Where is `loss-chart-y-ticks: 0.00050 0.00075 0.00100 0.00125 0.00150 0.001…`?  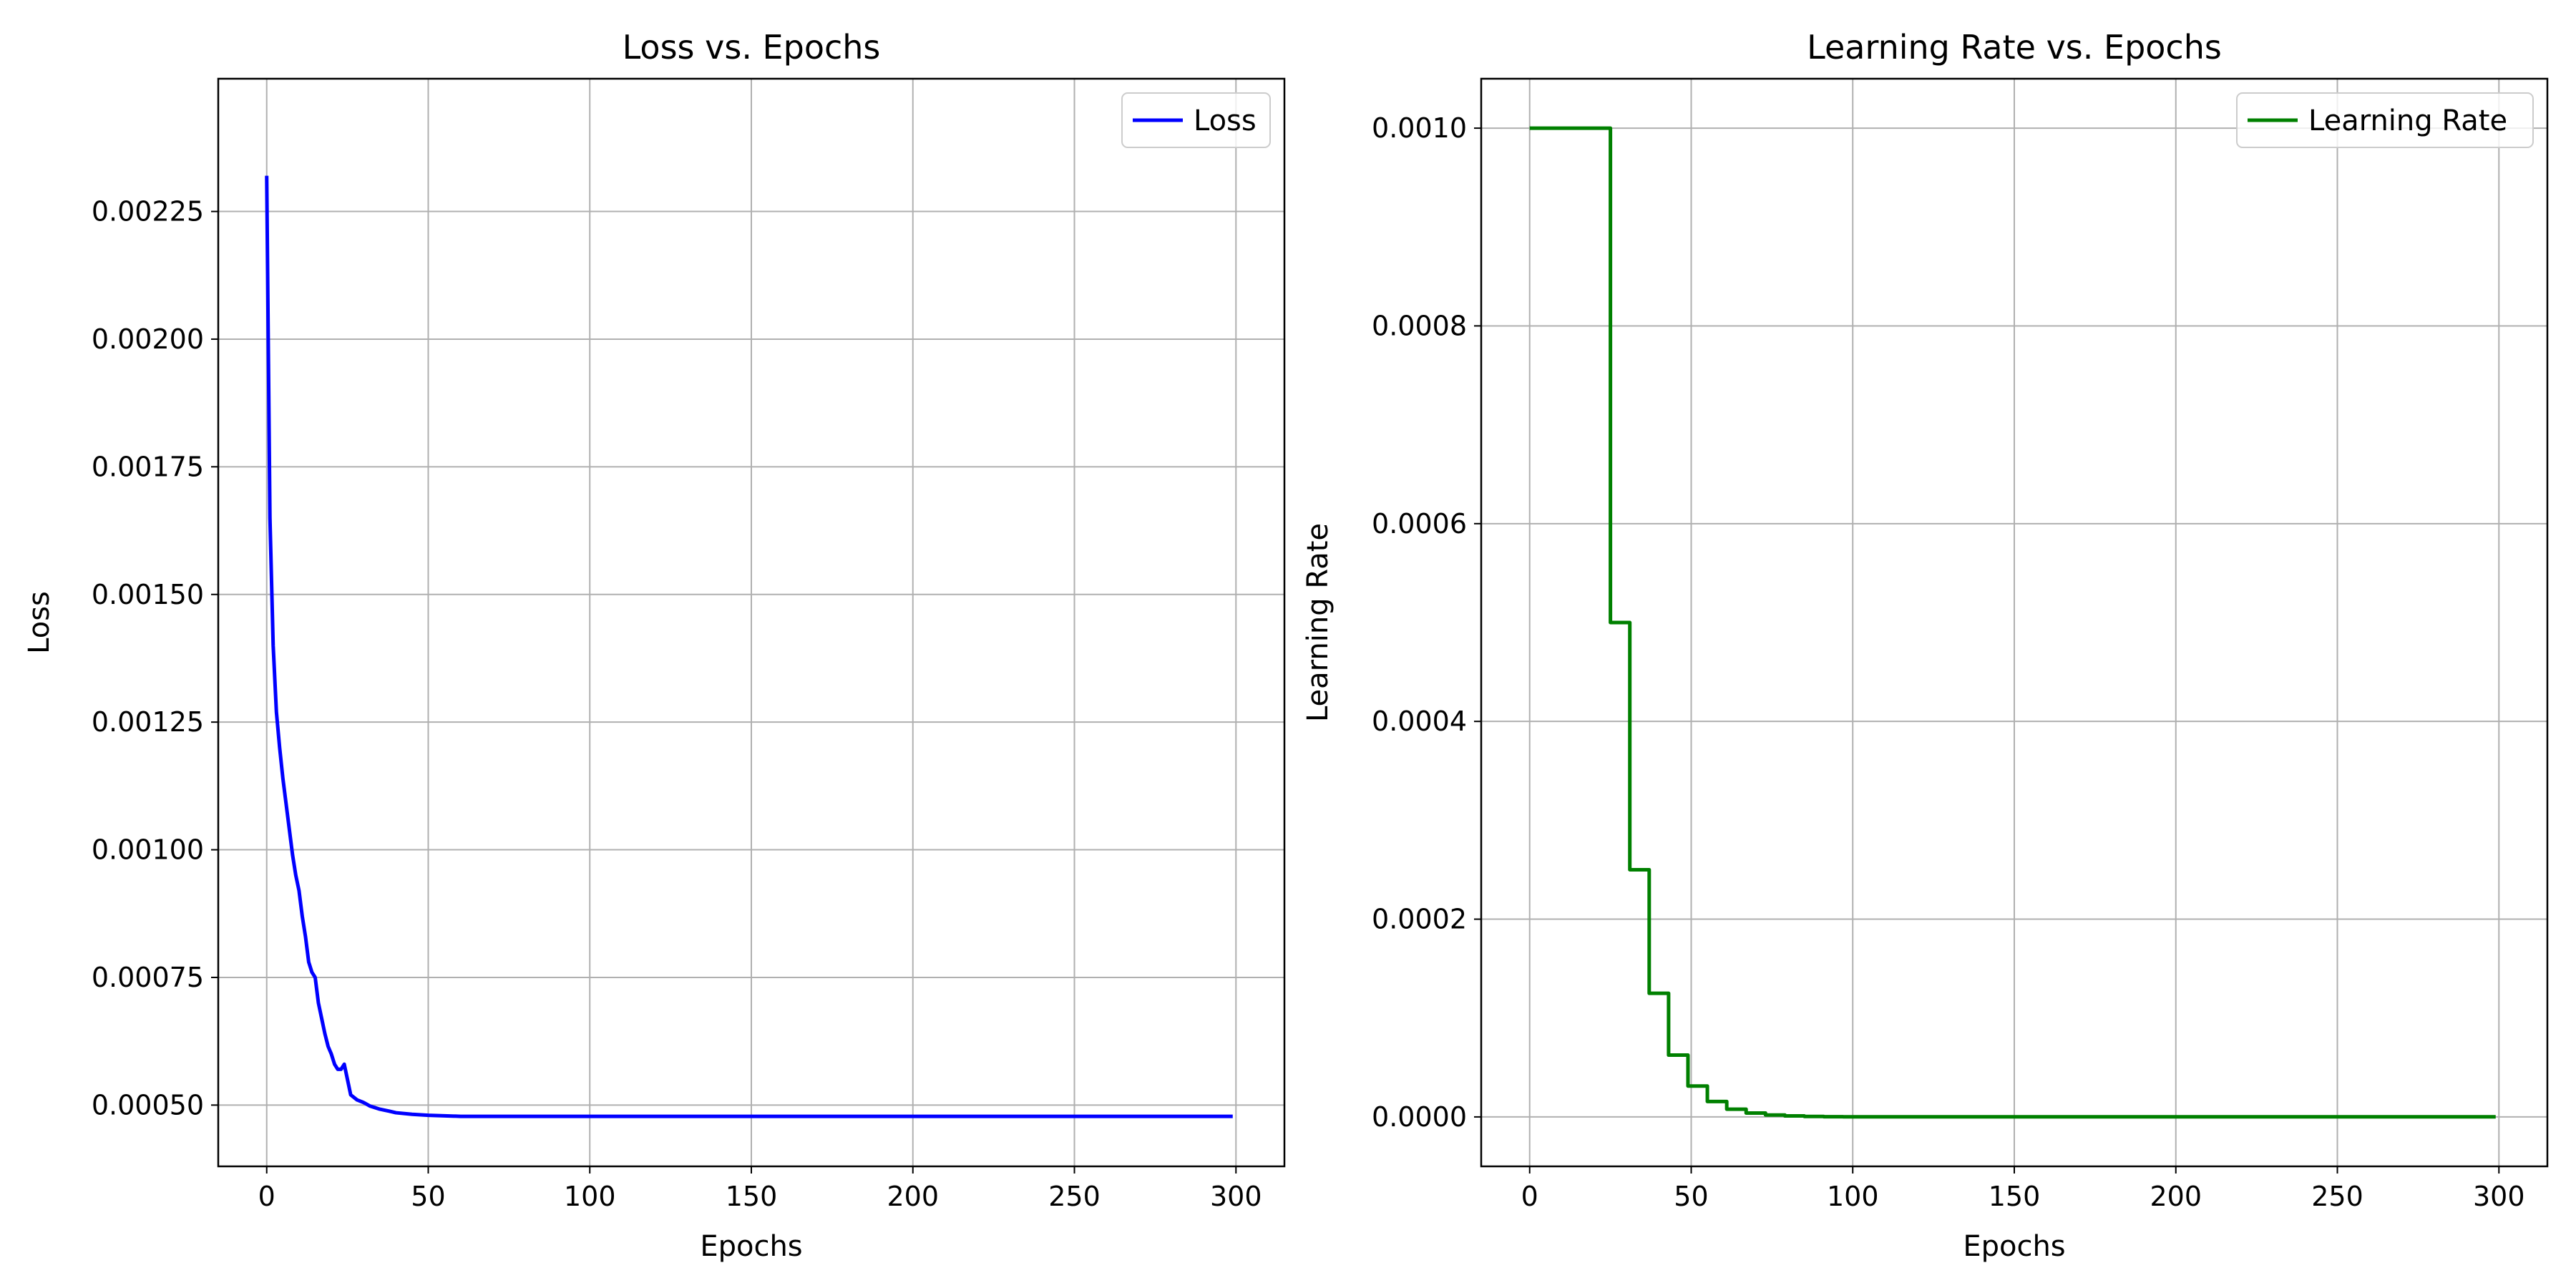
loss-chart-y-ticks: 0.00050 0.00075 0.00100 0.00125 0.00150 0.001… is located at coordinates (155, 658).